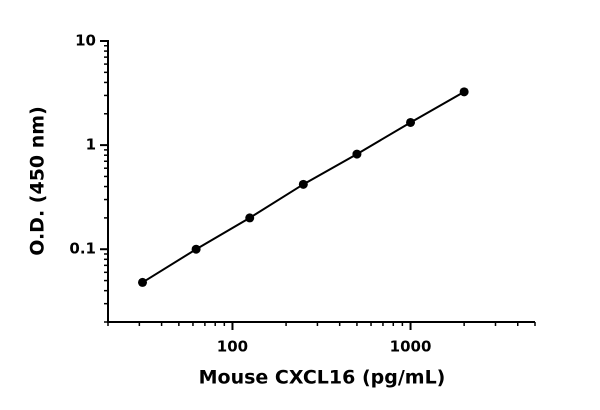  Describe the element at coordinates (322, 378) in the screenshot. I see `x-axis-title: Mouse CXCL16 (pg/mL)` at that location.